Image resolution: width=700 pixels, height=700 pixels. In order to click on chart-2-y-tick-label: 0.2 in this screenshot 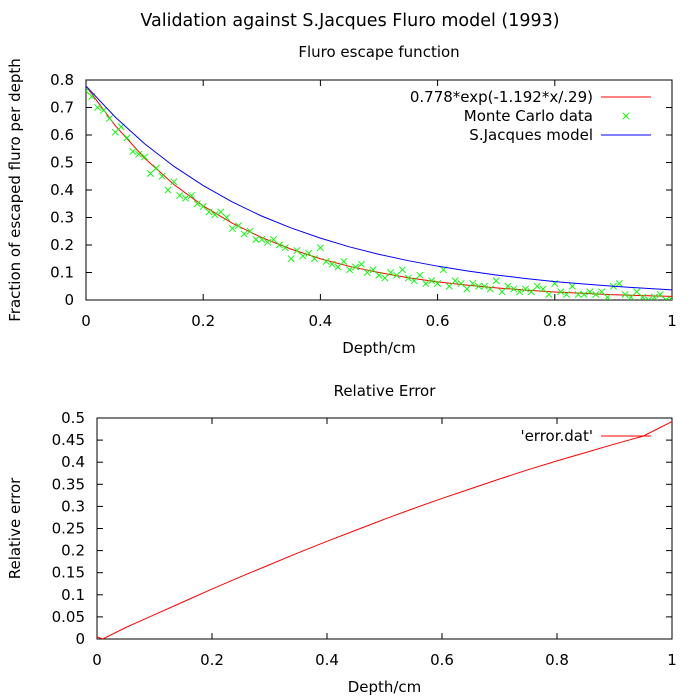, I will do `click(73, 551)`.